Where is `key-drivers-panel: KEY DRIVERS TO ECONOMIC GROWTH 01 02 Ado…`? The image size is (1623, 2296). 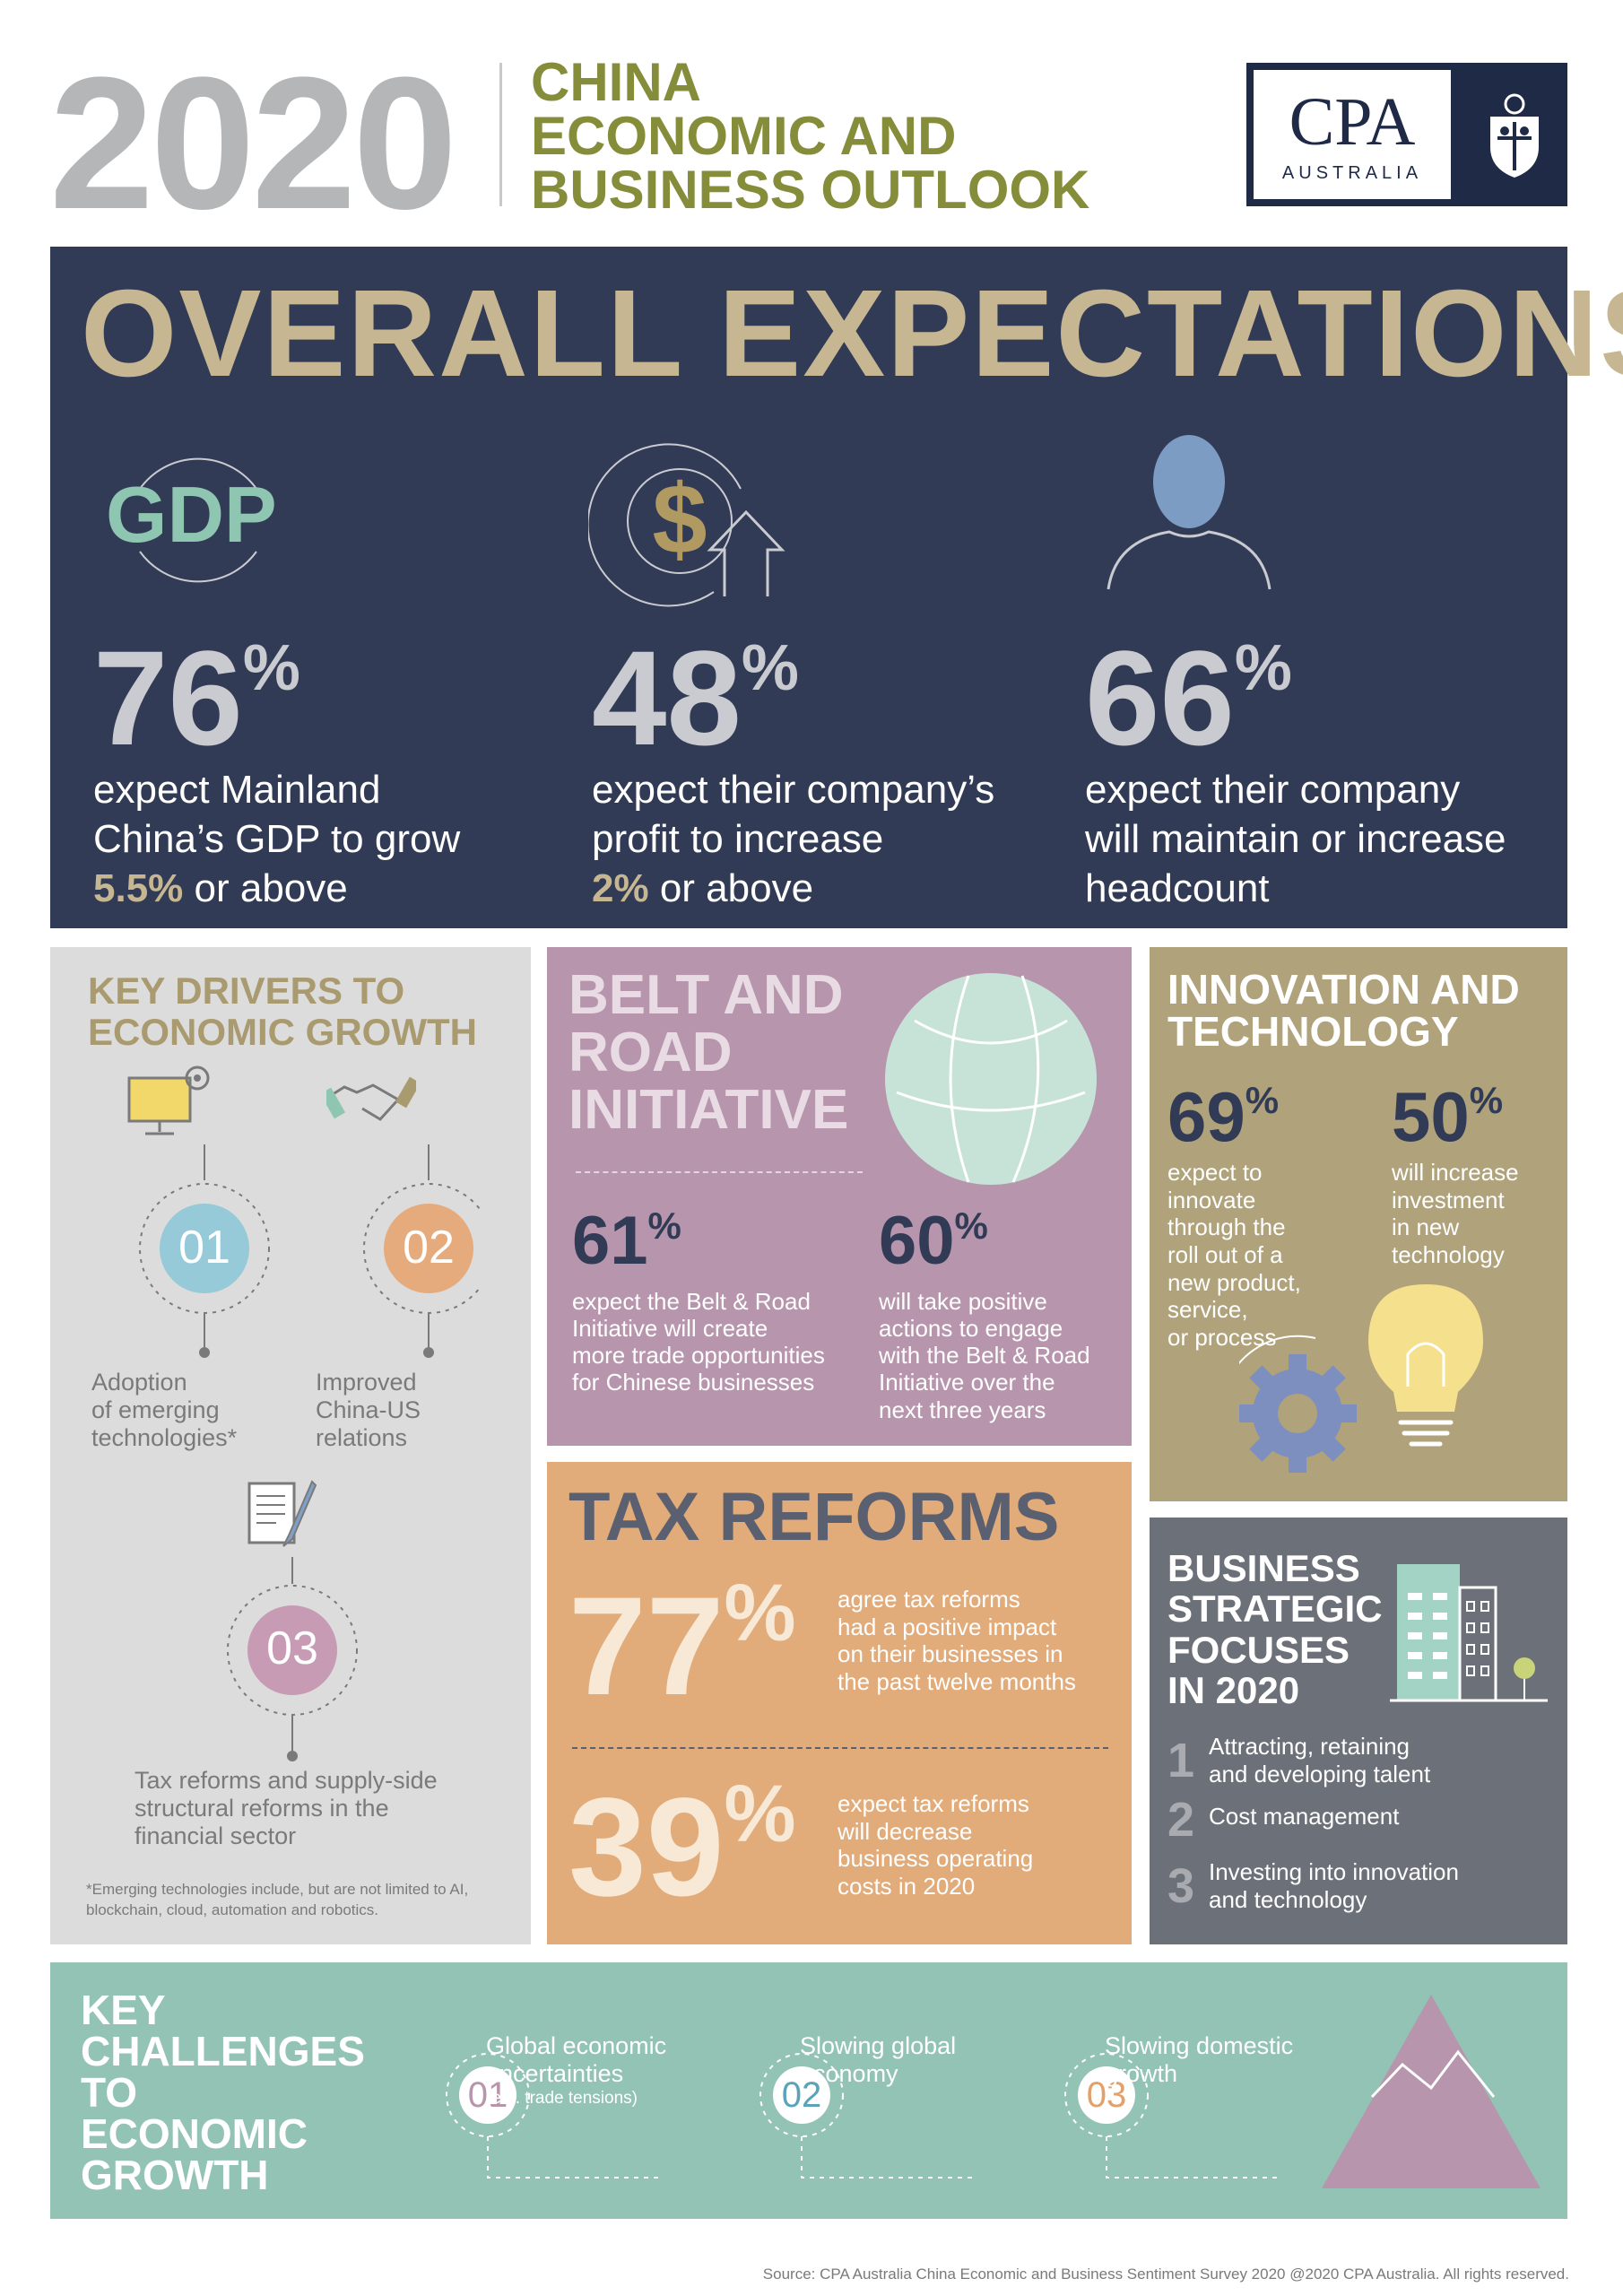
key-drivers-panel: KEY DRIVERS TO ECONOMIC GROWTH 01 02 Ado… is located at coordinates (290, 1445).